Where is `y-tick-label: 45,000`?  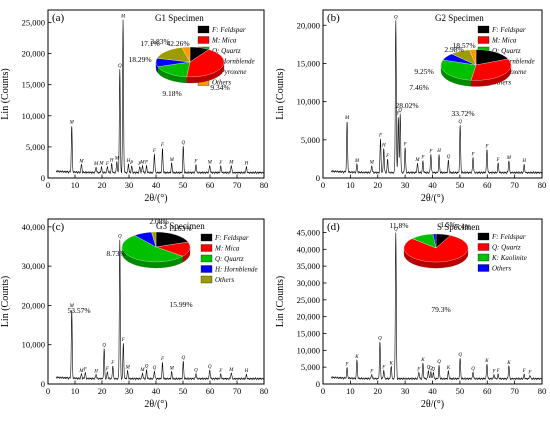
y-tick-label: 45,000 is located at coordinates (308, 232).